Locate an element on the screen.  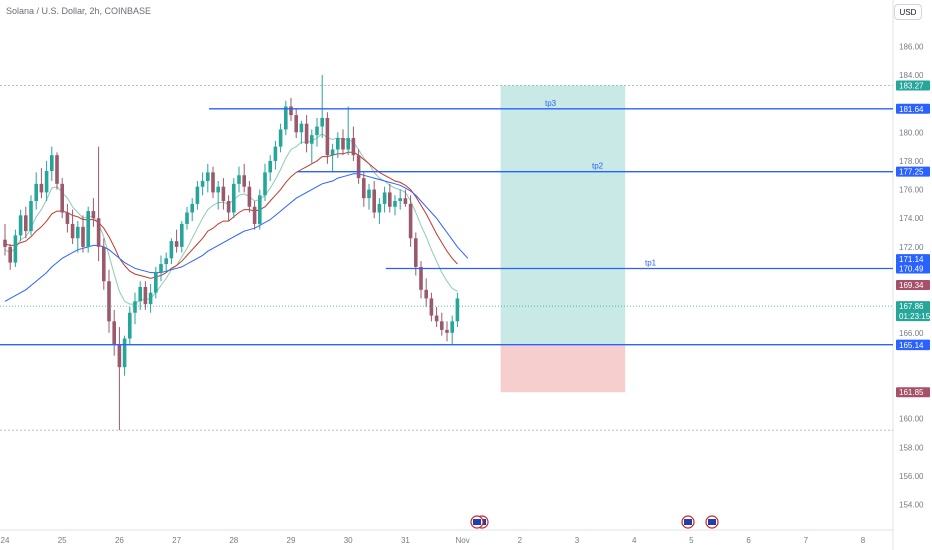
price-tag-box is located at coordinates (913, 311).